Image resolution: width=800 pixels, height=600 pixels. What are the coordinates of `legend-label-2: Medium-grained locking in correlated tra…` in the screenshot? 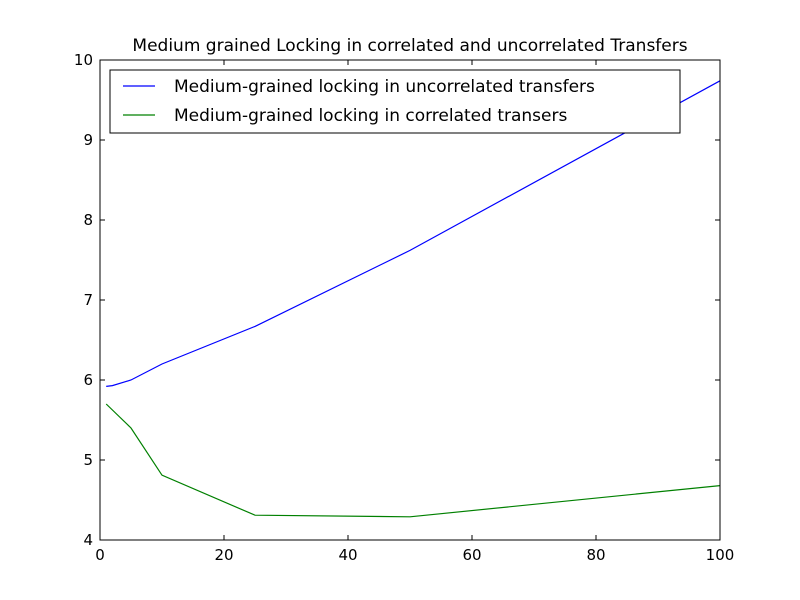 It's located at (370, 116).